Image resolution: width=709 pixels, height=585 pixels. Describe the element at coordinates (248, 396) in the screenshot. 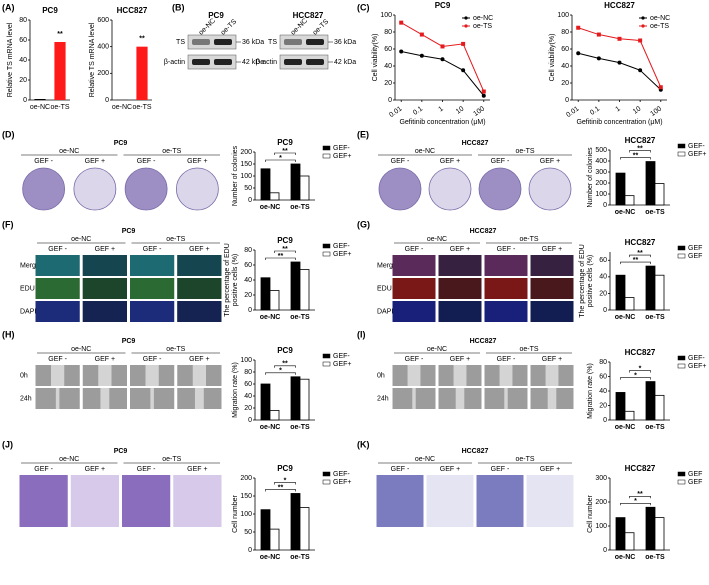

I see `y-tick-label: 40` at that location.